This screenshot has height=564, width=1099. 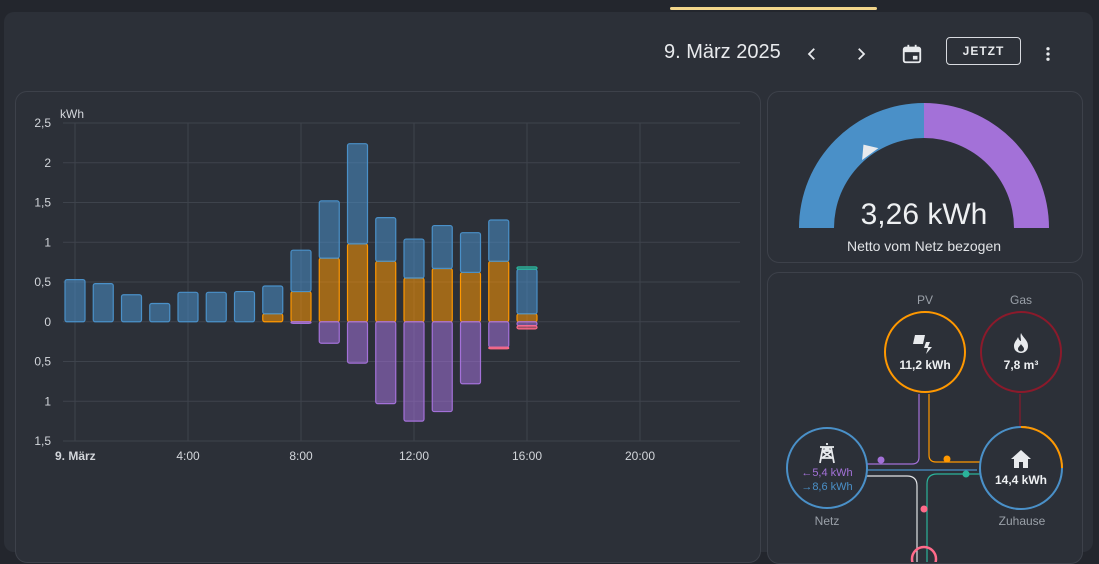 I want to click on active-tab-indicator, so click(x=773, y=8).